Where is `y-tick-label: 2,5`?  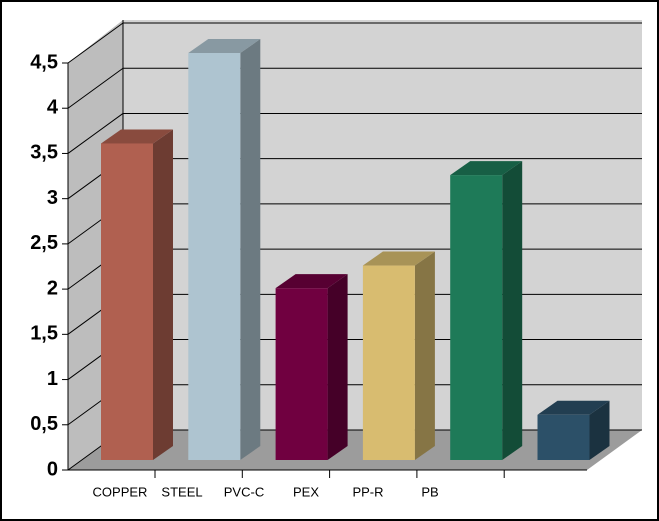 y-tick-label: 2,5 is located at coordinates (44, 243).